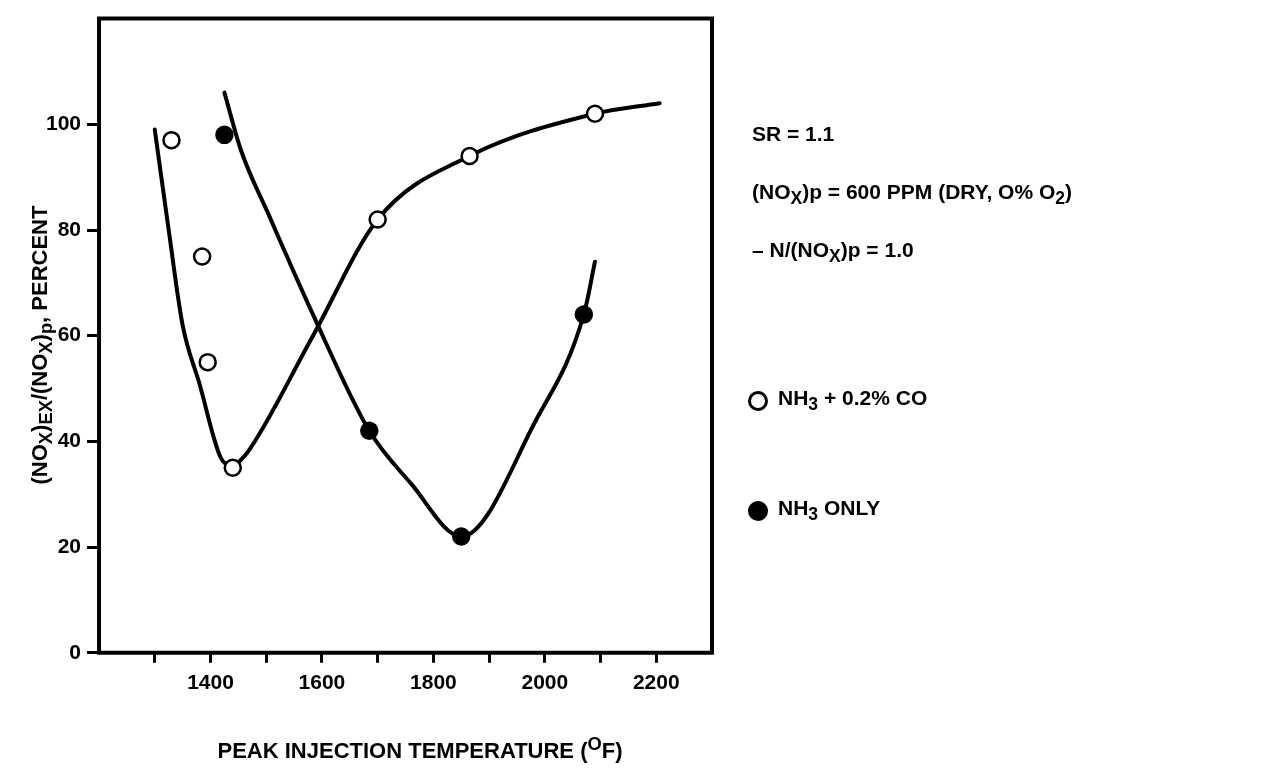 This screenshot has height=774, width=1267. I want to click on y-tick-label: 100, so click(63, 123).